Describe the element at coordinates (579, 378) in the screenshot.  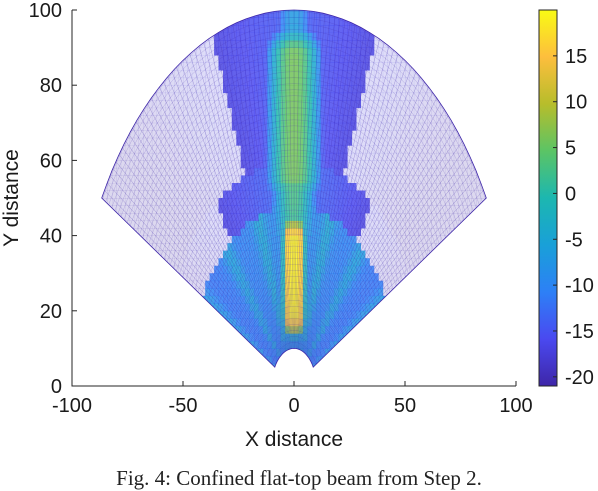
I see `colorbar-tick-label: -20` at that location.